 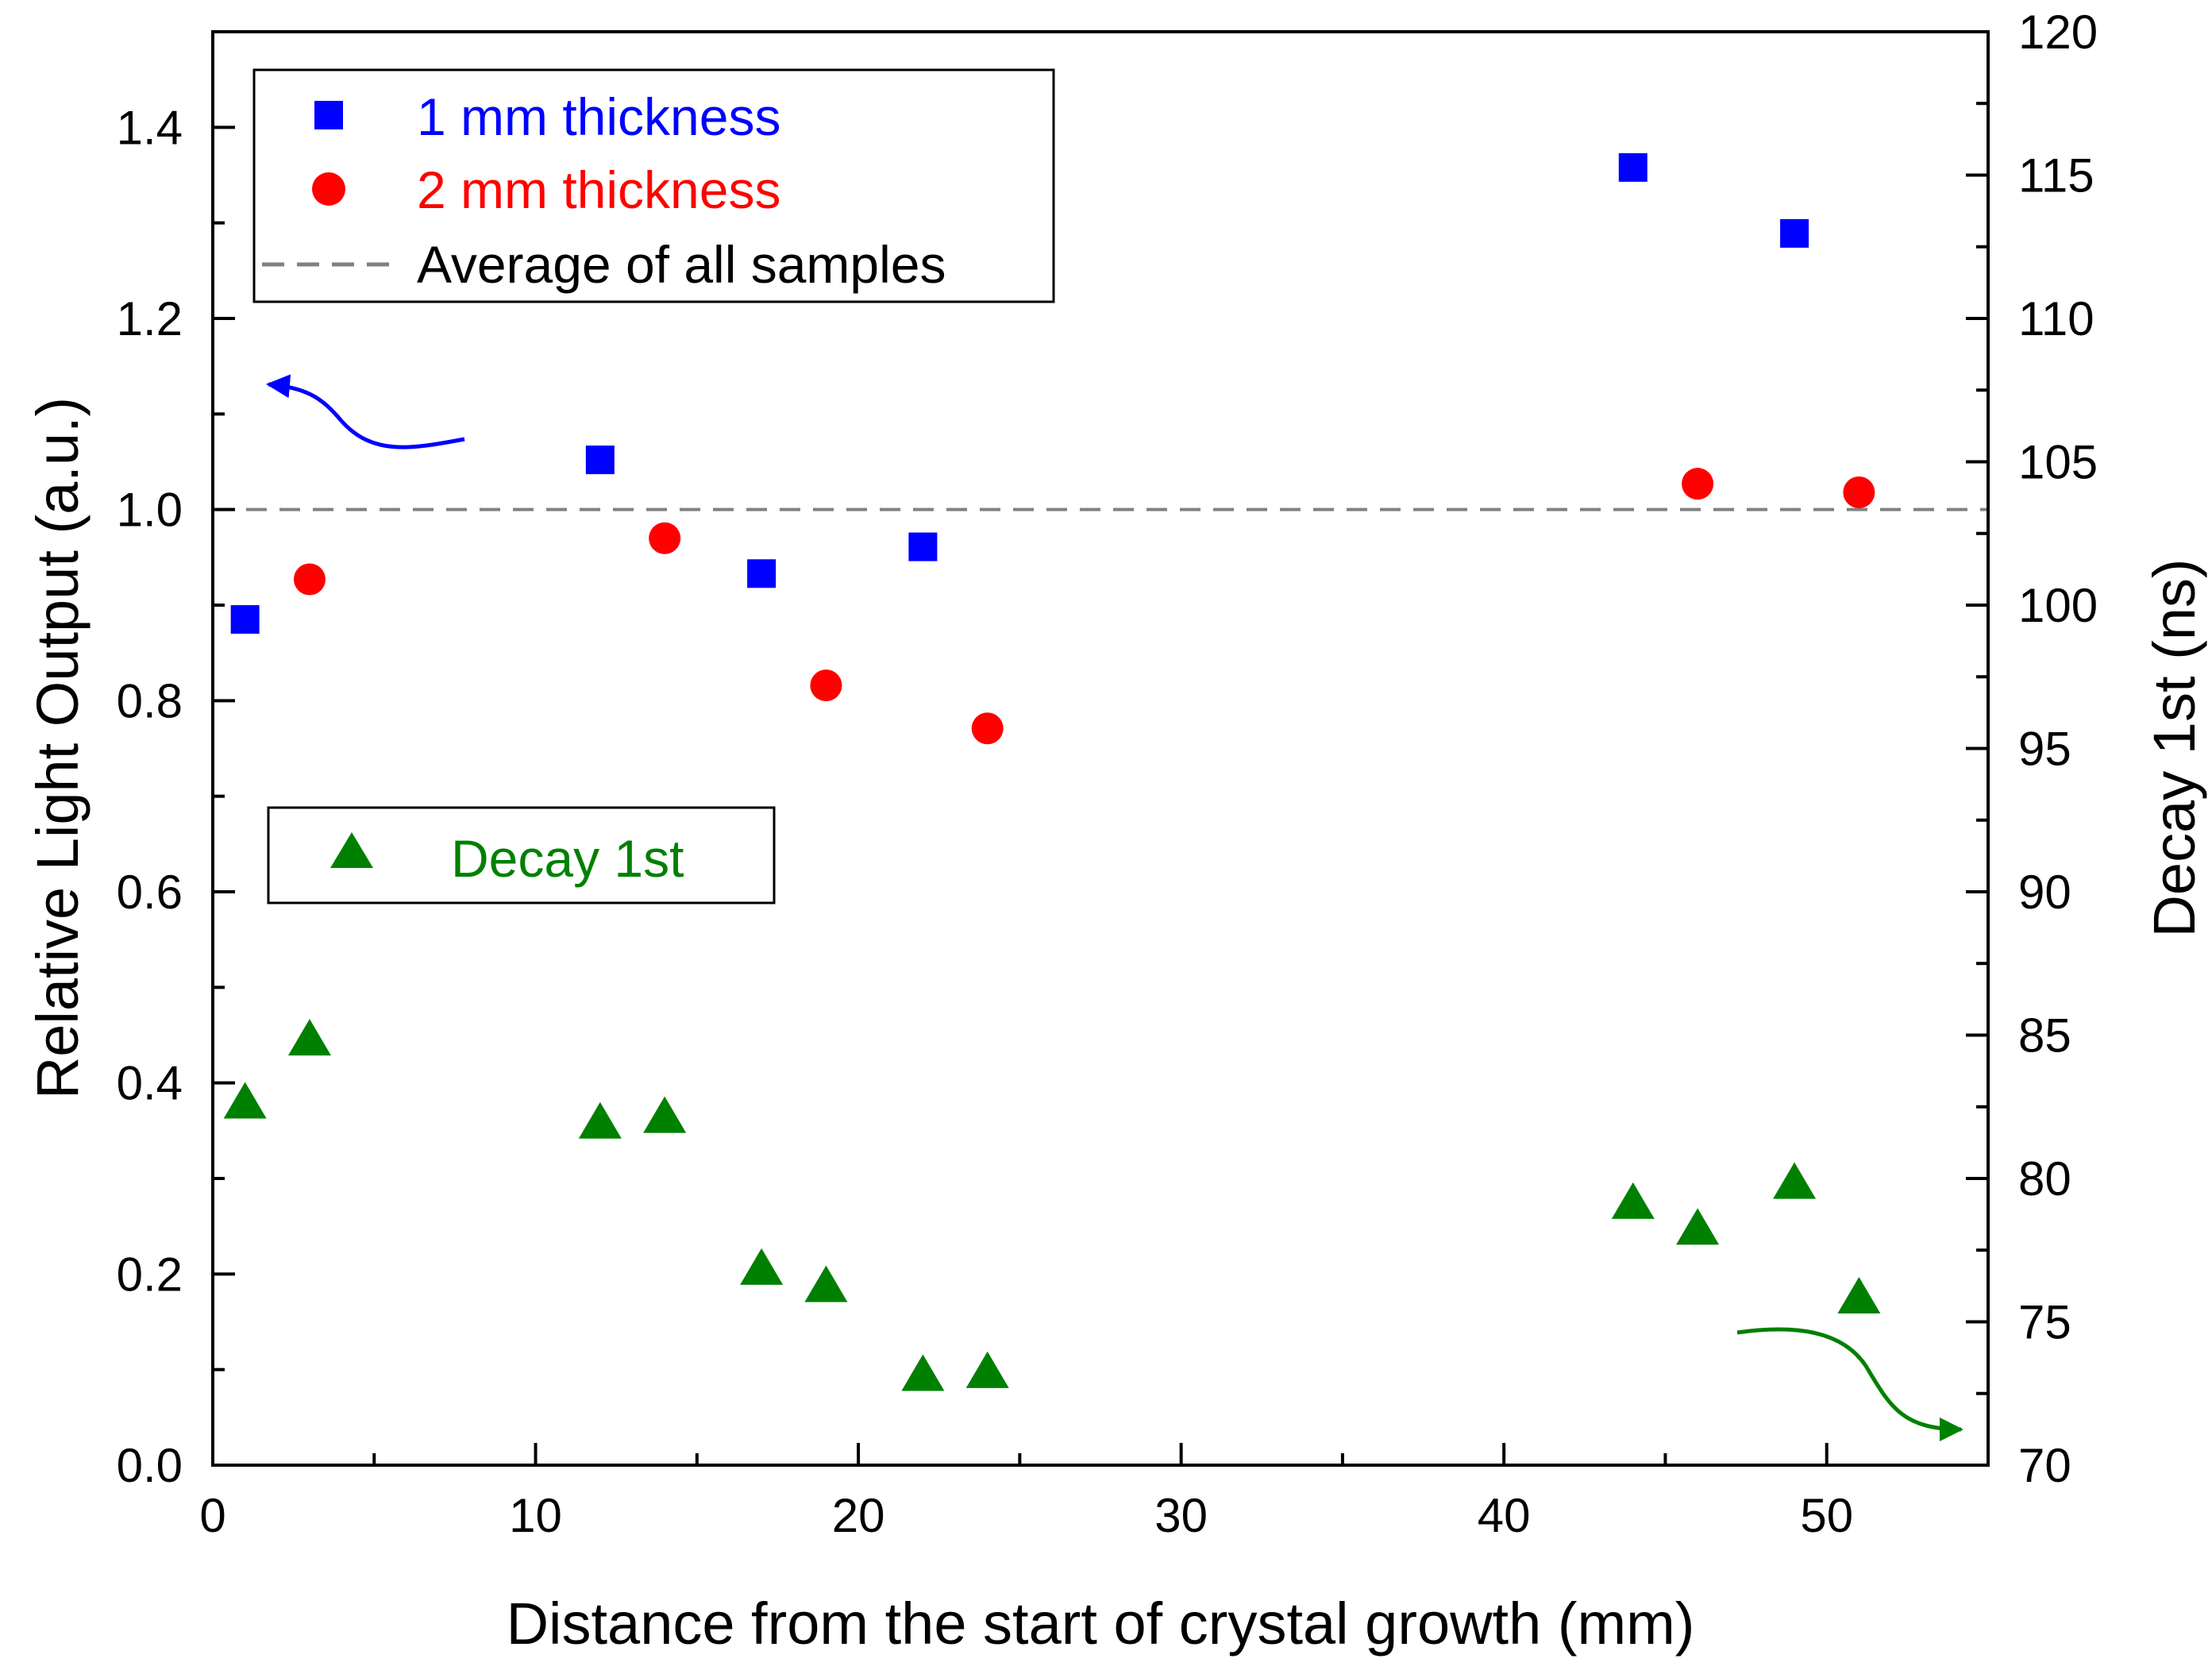 What do you see at coordinates (328, 115) in the screenshot?
I see `legend-square-icon` at bounding box center [328, 115].